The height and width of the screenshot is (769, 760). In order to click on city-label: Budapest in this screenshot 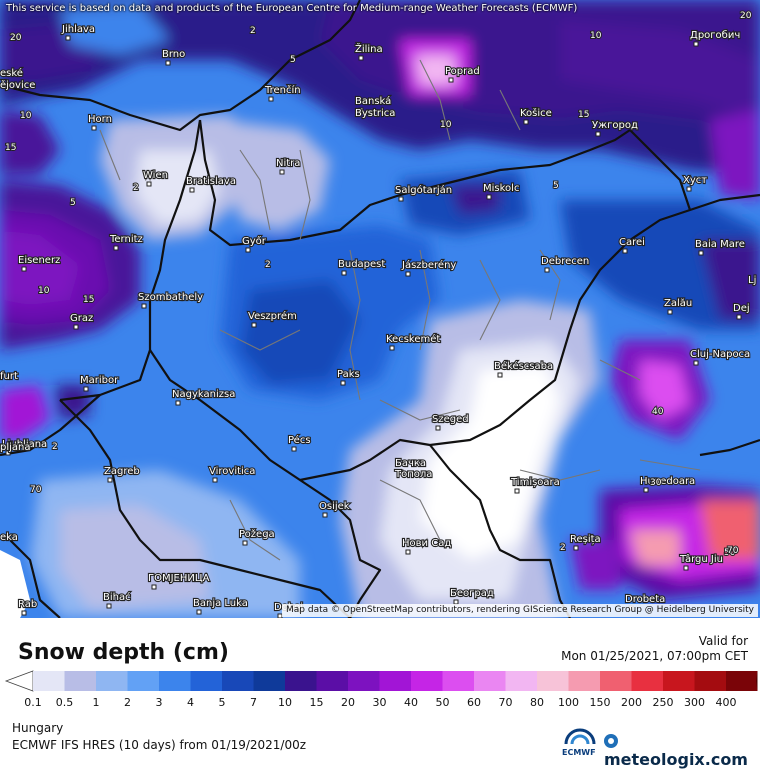, I will do `click(361, 264)`.